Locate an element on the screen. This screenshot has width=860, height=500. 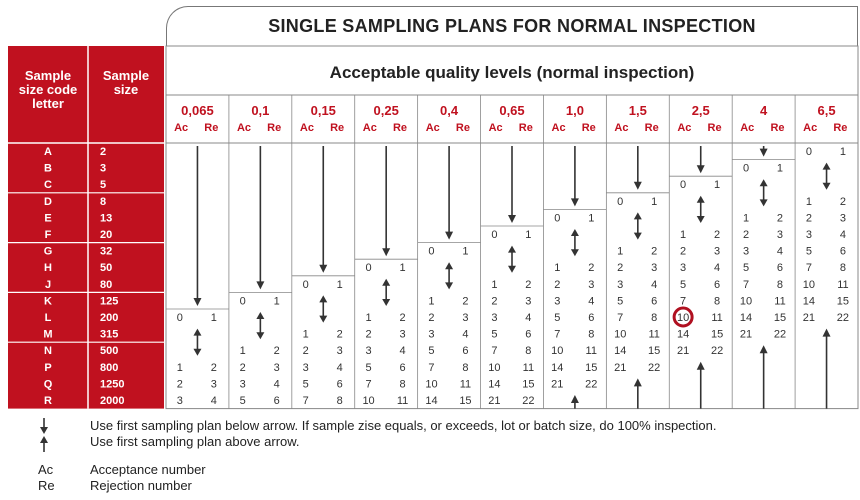
row-code-letter: J is located at coordinates (48, 285).